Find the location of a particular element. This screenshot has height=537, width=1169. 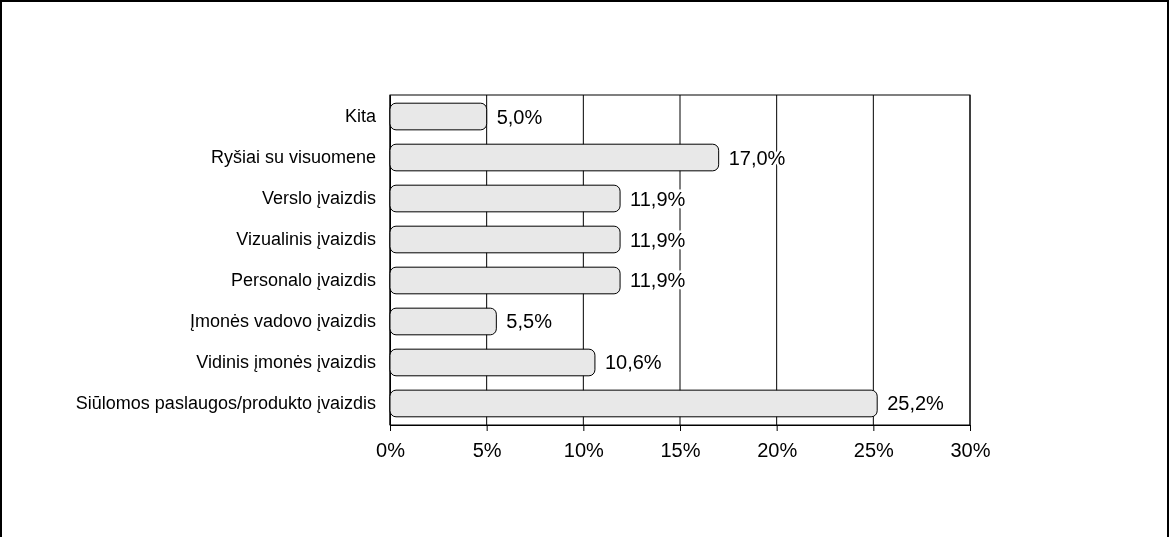

x-tick-label: 20% is located at coordinates (777, 450).